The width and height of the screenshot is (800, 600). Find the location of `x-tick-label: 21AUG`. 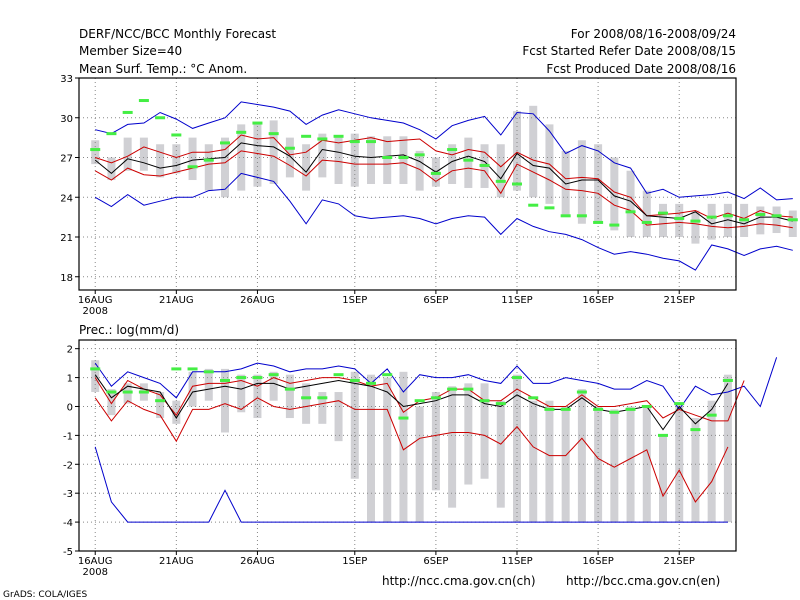

x-tick-label: 21AUG is located at coordinates (176, 561).